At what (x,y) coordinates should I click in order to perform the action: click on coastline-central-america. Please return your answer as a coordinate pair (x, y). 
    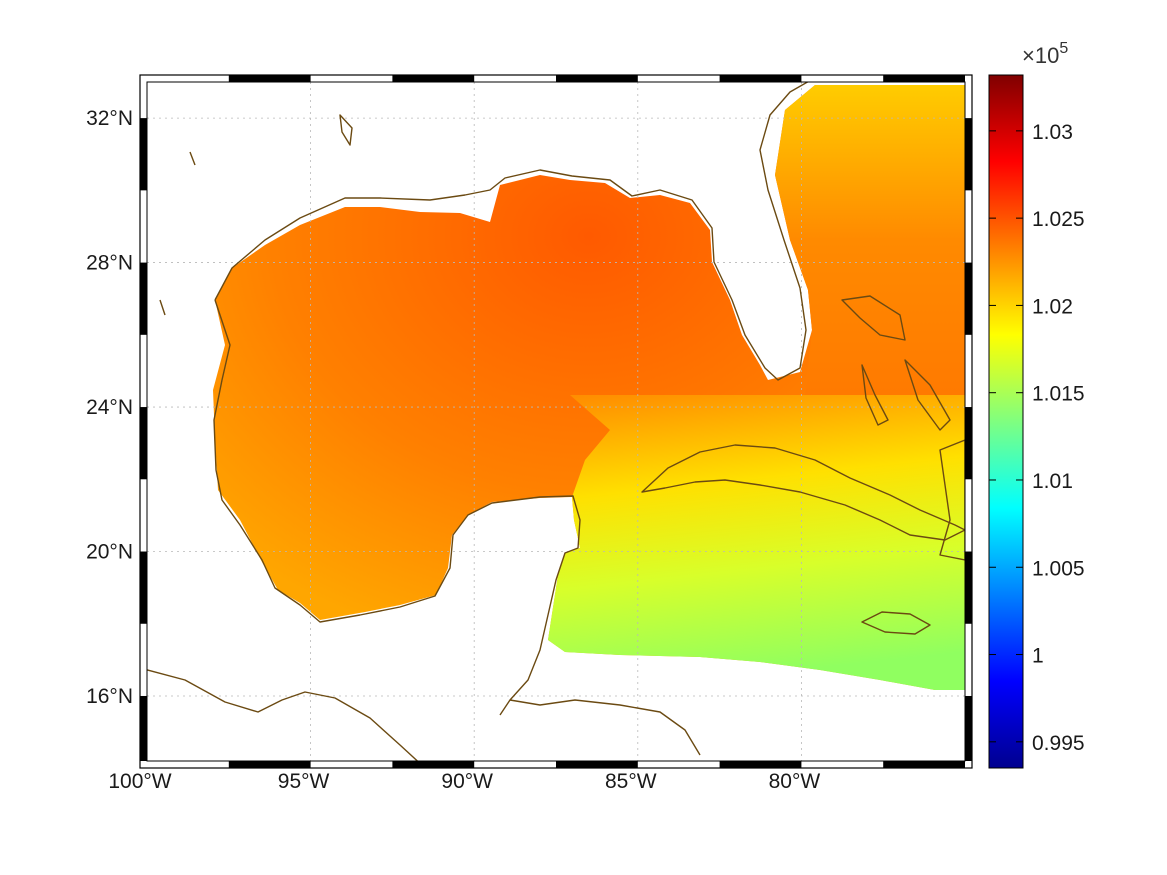
    Looking at the image, I should click on (605, 727).